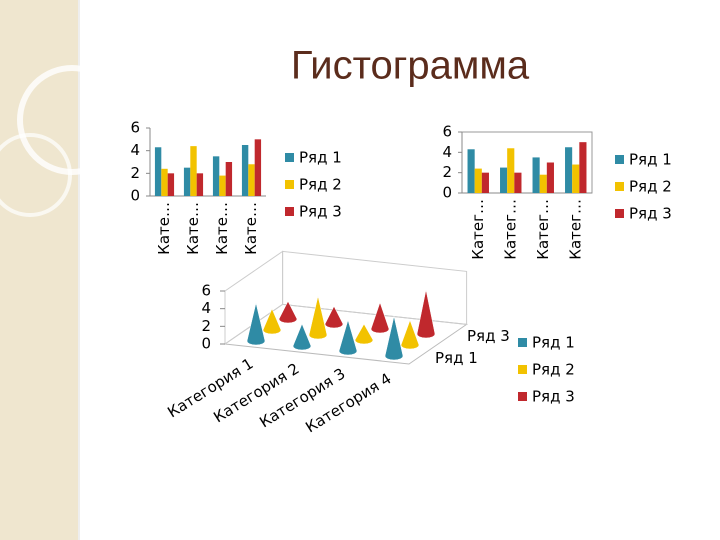 The height and width of the screenshot is (540, 720). Describe the element at coordinates (410, 66) in the screenshot. I see `slide-title: Гистограмма` at that location.